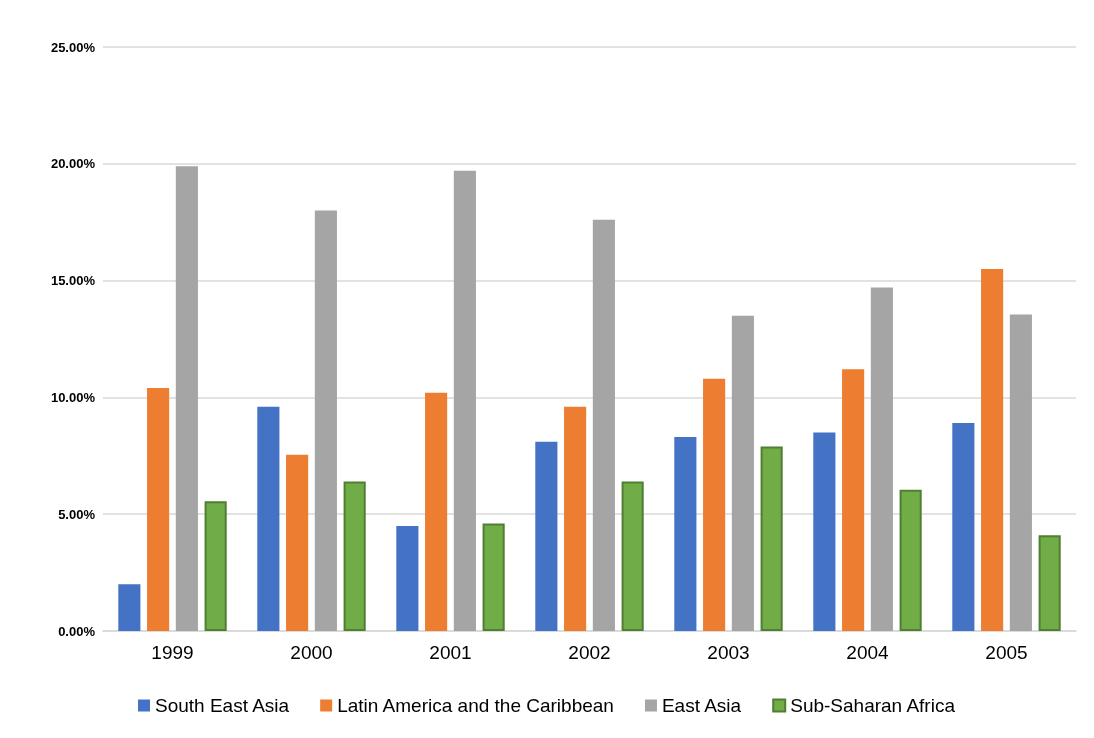 This screenshot has height=738, width=1094. What do you see at coordinates (172, 652) in the screenshot?
I see `x-tick-label: 1999` at bounding box center [172, 652].